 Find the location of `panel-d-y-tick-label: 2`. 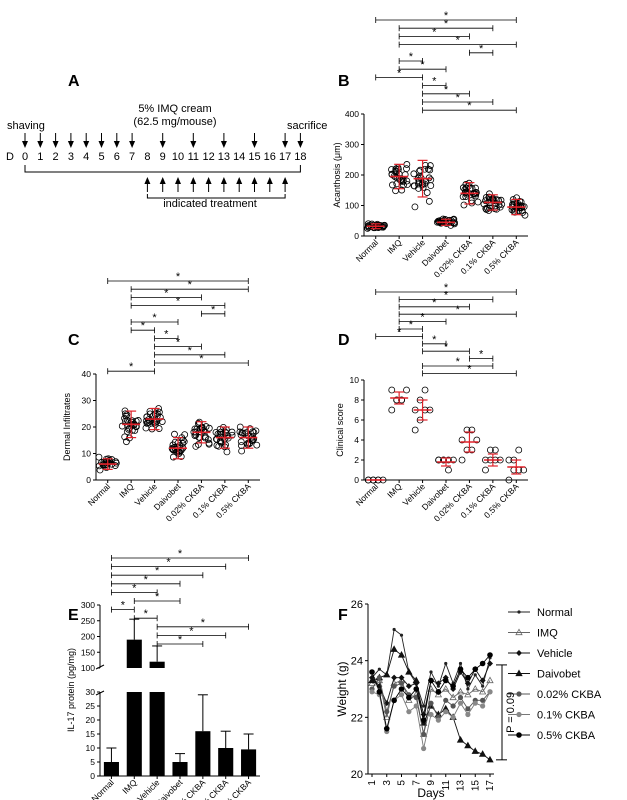

panel-d-y-tick-label: 2 is located at coordinates (356, 460).